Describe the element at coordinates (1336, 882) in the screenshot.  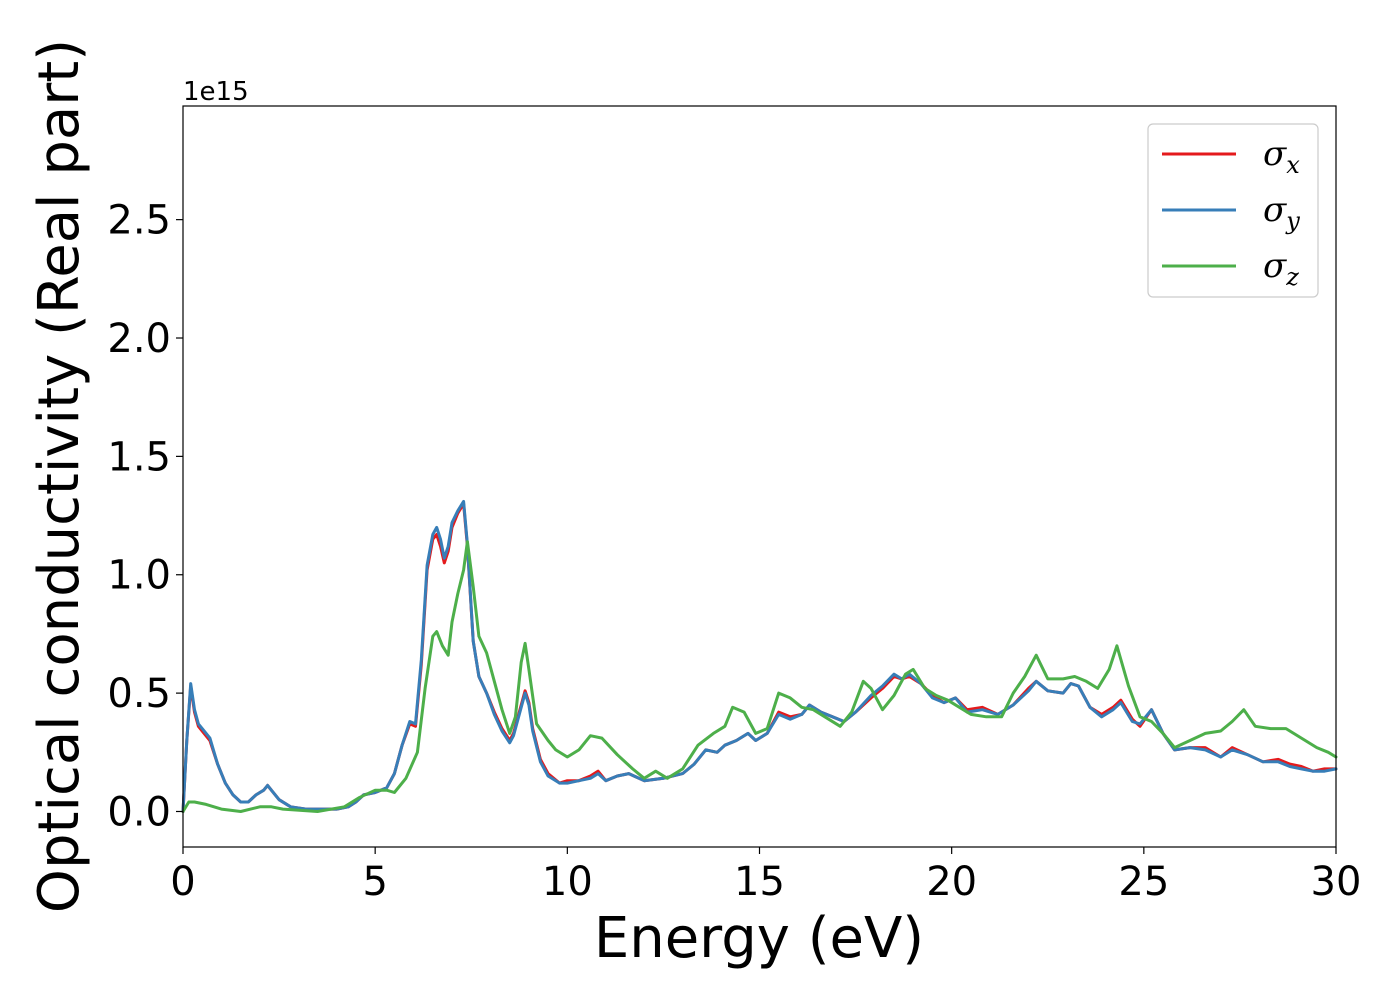
I see `x-tick-label: 30` at that location.